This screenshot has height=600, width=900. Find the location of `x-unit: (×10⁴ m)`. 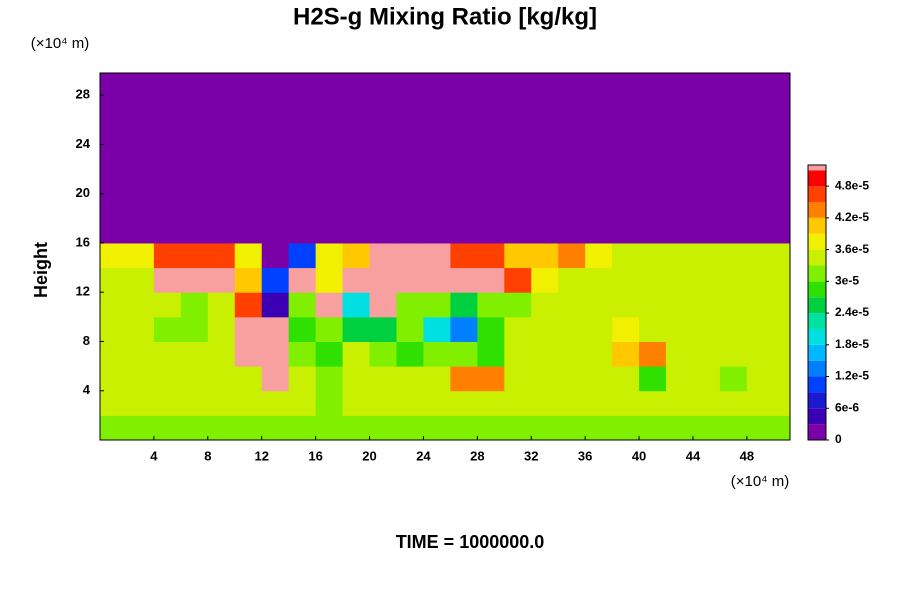

x-unit: (×10⁴ m) is located at coordinates (760, 481).